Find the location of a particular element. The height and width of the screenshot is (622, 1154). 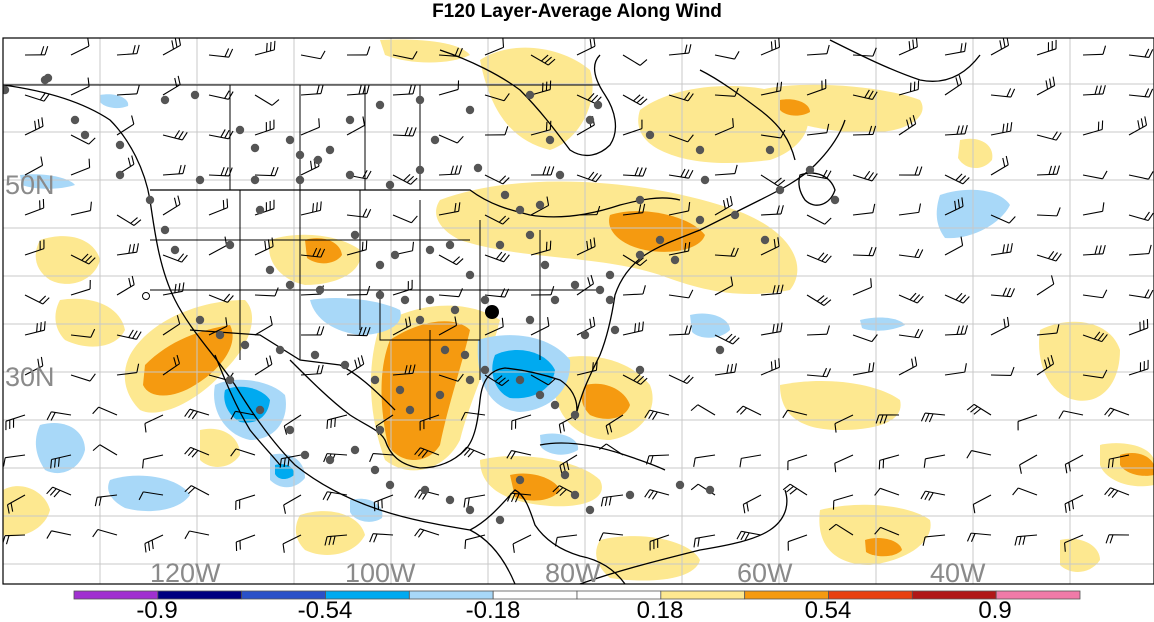

lat-label-50n: 50N is located at coordinates (30, 185).